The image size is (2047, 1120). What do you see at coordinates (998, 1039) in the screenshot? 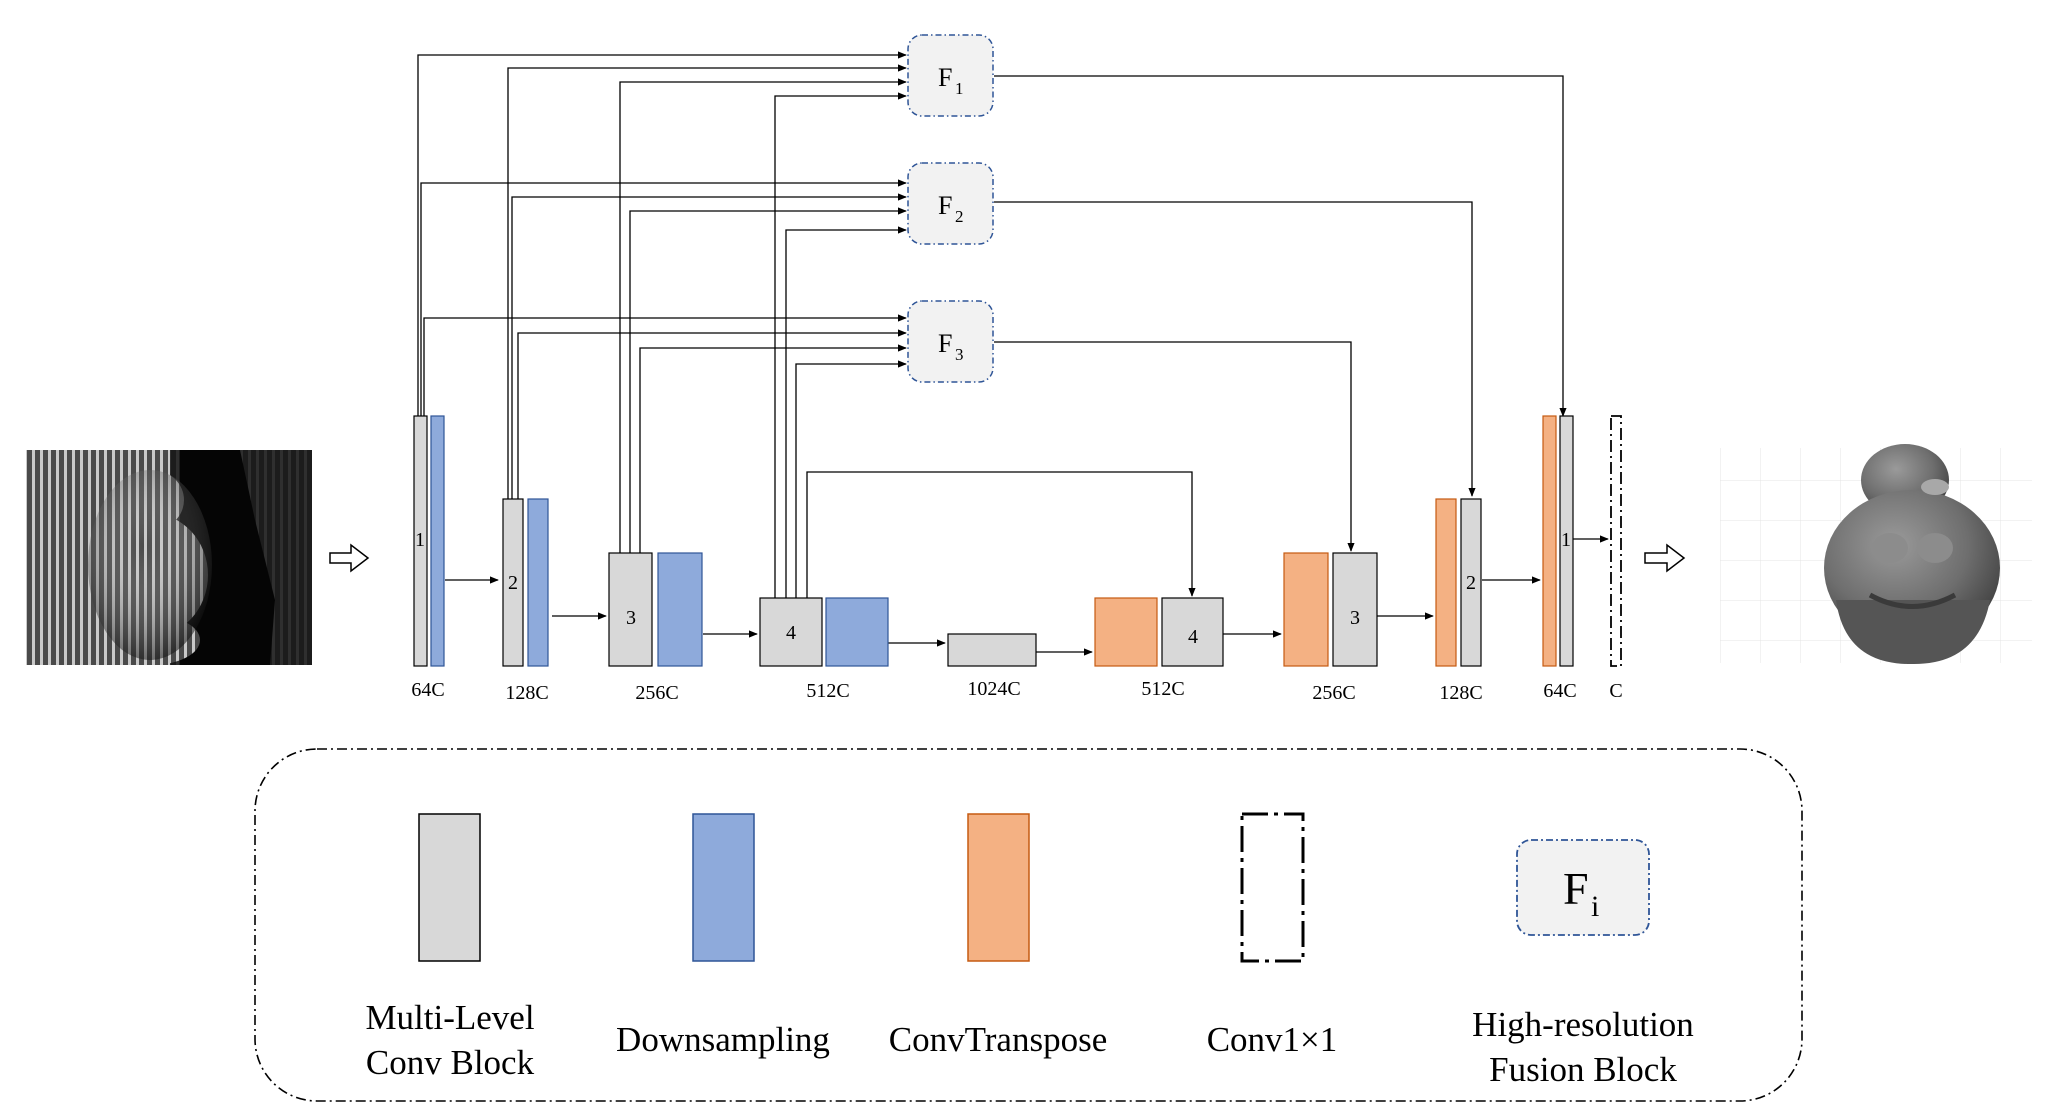
I see `legend-label-convtranspose: ConvTranspose` at bounding box center [998, 1039].